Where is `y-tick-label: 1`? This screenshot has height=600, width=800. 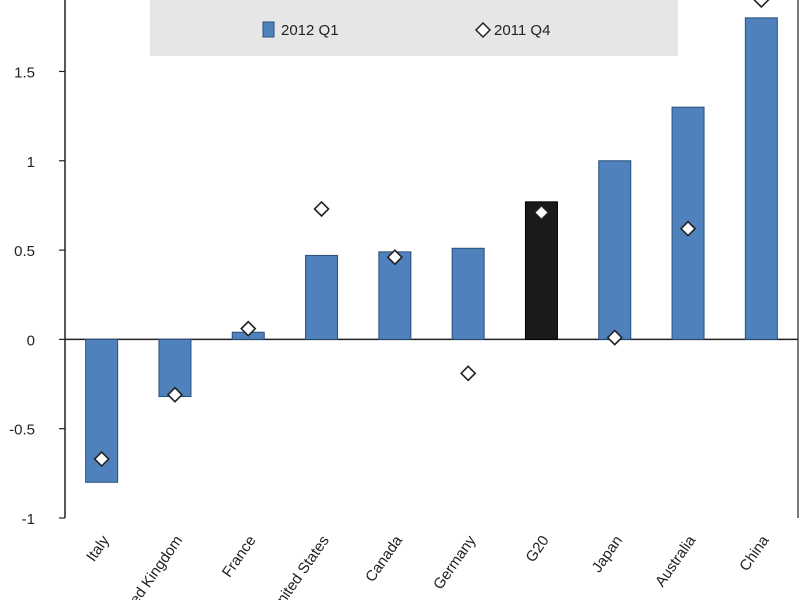
y-tick-label: 1 is located at coordinates (31, 162).